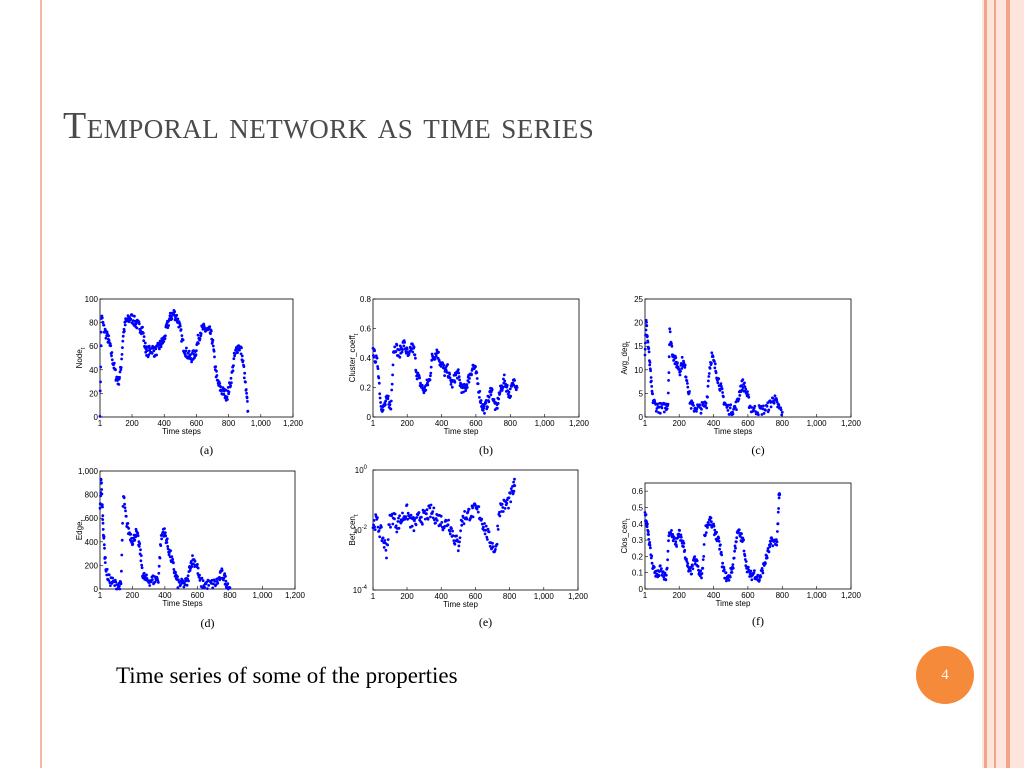 The image size is (1024, 768). Describe the element at coordinates (366, 358) in the screenshot. I see `y-tick-label: 0.4` at that location.